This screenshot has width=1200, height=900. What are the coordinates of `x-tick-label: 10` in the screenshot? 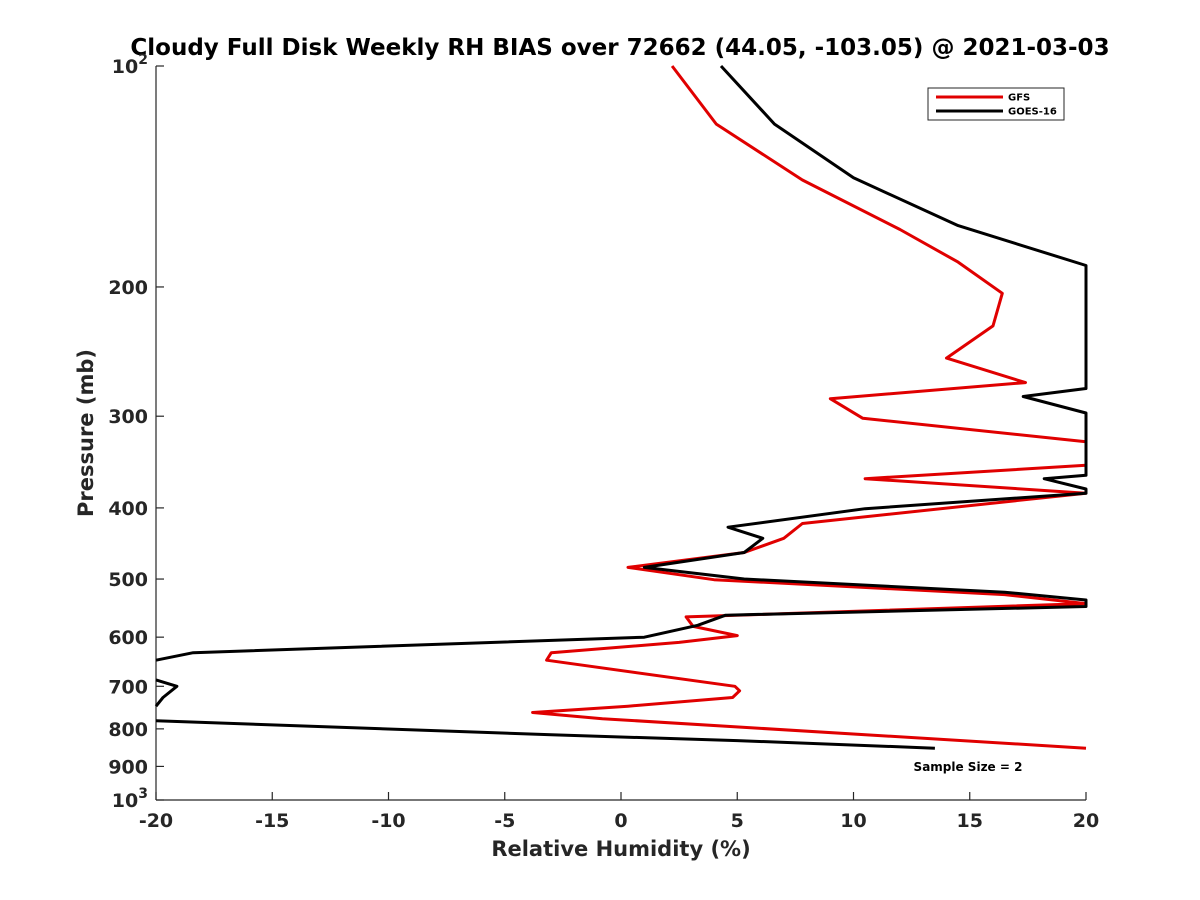 It's located at (853, 821).